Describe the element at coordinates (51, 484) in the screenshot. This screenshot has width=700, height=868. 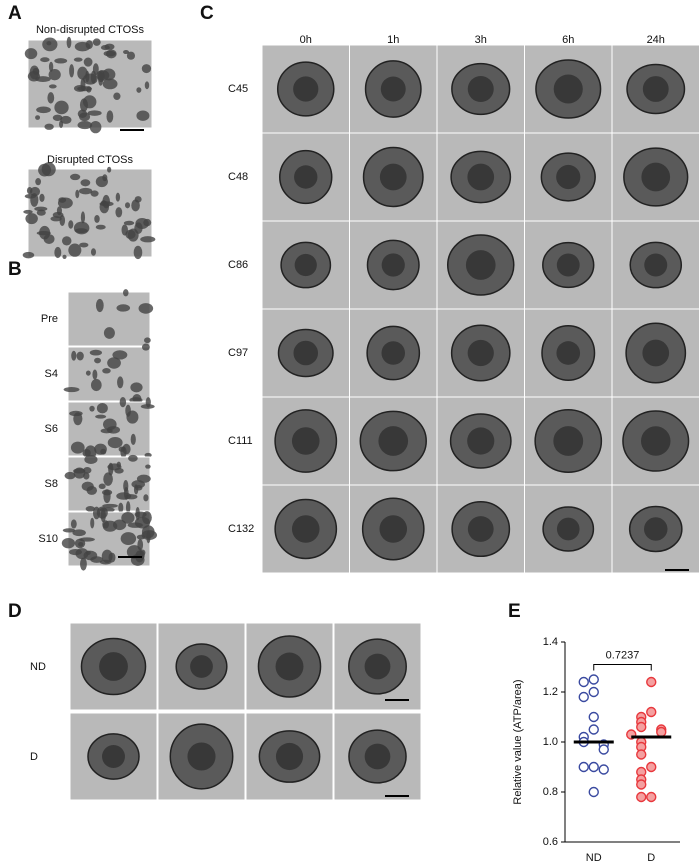
I see `row-label: S8` at that location.